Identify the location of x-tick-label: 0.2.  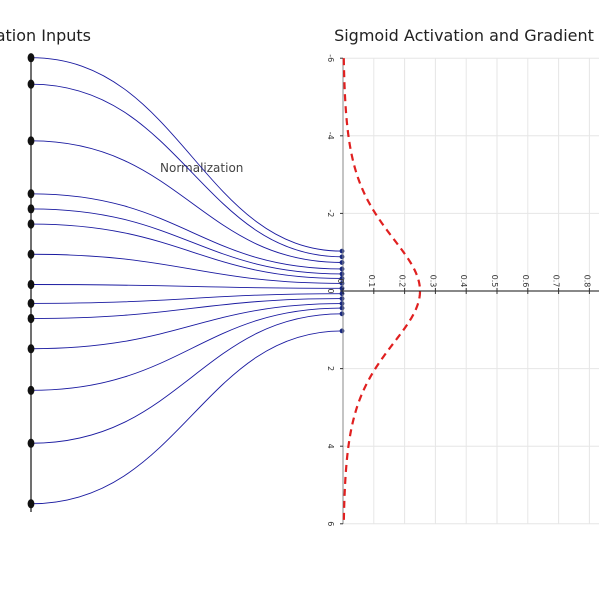
(402, 281).